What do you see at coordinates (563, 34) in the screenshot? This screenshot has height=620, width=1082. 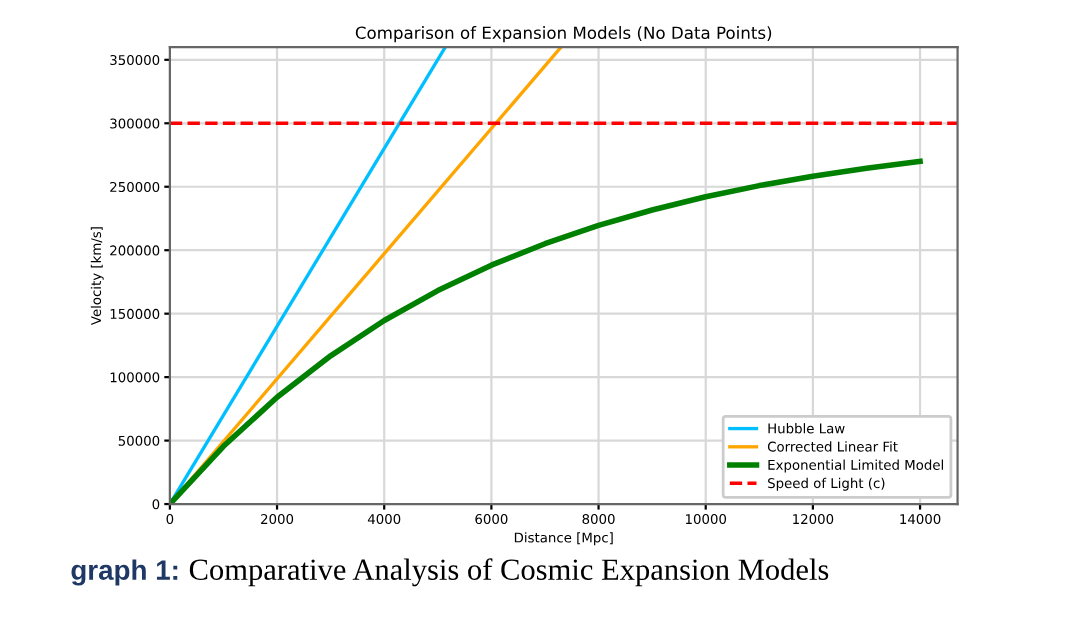 I see `chart-title: Comparison of Expansion Models (No Data Points)` at bounding box center [563, 34].